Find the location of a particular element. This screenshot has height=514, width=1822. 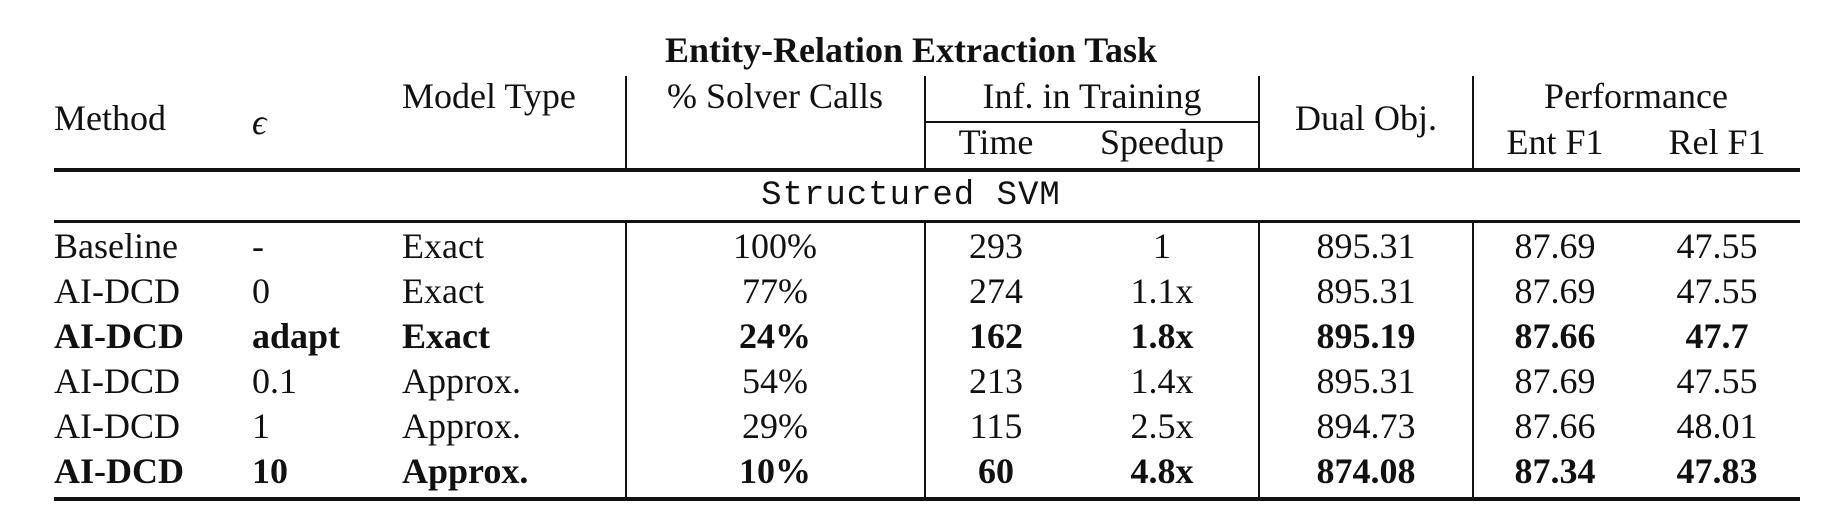

header-ent-f1: Ent F1 is located at coordinates (1555, 142).